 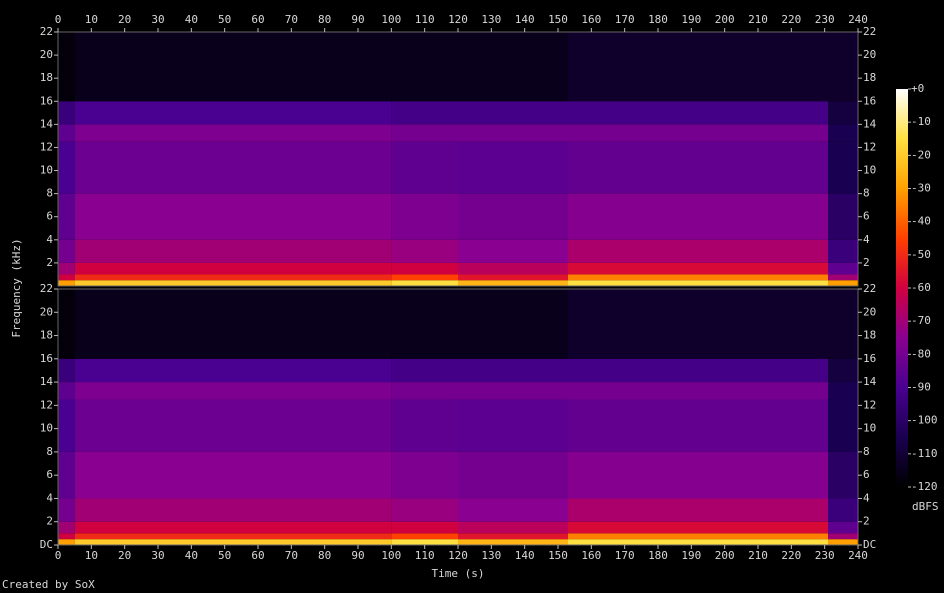 I want to click on x-tick-label: 140, so click(x=525, y=19).